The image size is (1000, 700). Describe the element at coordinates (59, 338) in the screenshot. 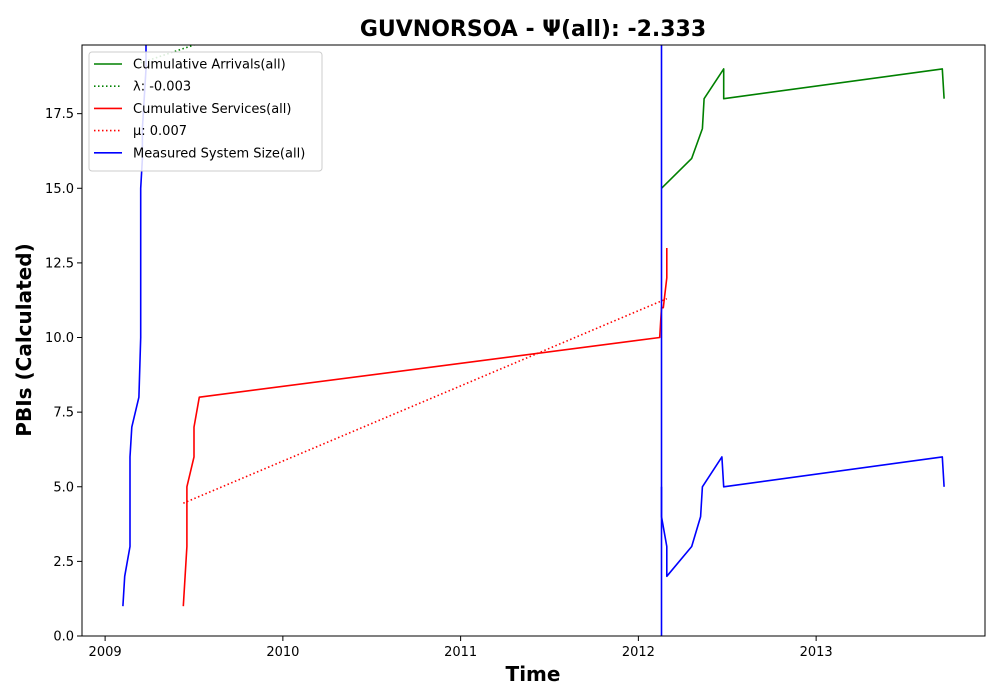

I see `y-tick-label: 10.0` at that location.